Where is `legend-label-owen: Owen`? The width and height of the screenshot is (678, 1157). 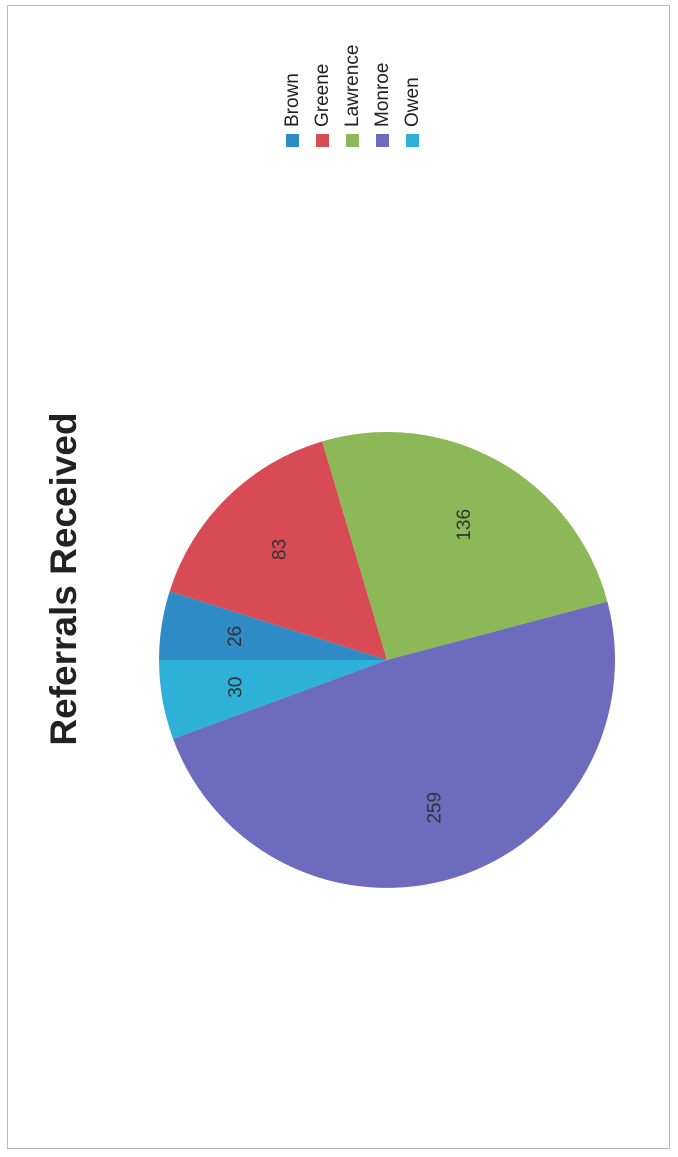
legend-label-owen: Owen is located at coordinates (412, 102).